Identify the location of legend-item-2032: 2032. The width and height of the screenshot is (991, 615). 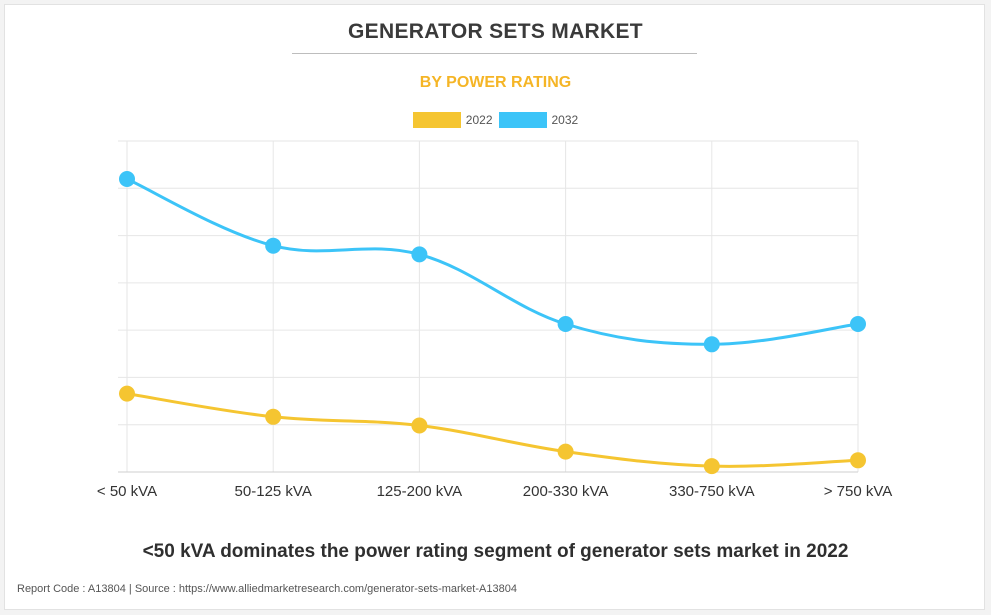
(538, 120).